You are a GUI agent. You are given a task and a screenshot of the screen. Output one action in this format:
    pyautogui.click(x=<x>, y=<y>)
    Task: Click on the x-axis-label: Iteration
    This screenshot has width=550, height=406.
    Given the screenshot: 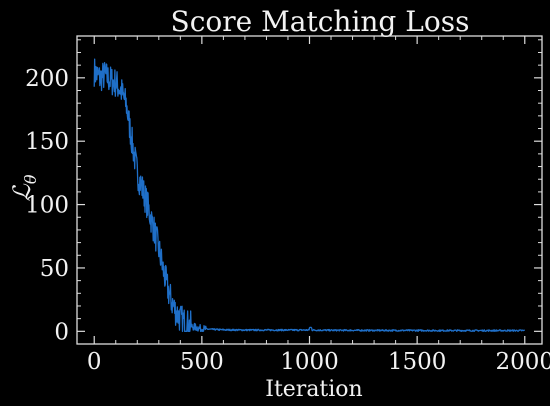 What is the action you would take?
    pyautogui.click(x=313, y=389)
    